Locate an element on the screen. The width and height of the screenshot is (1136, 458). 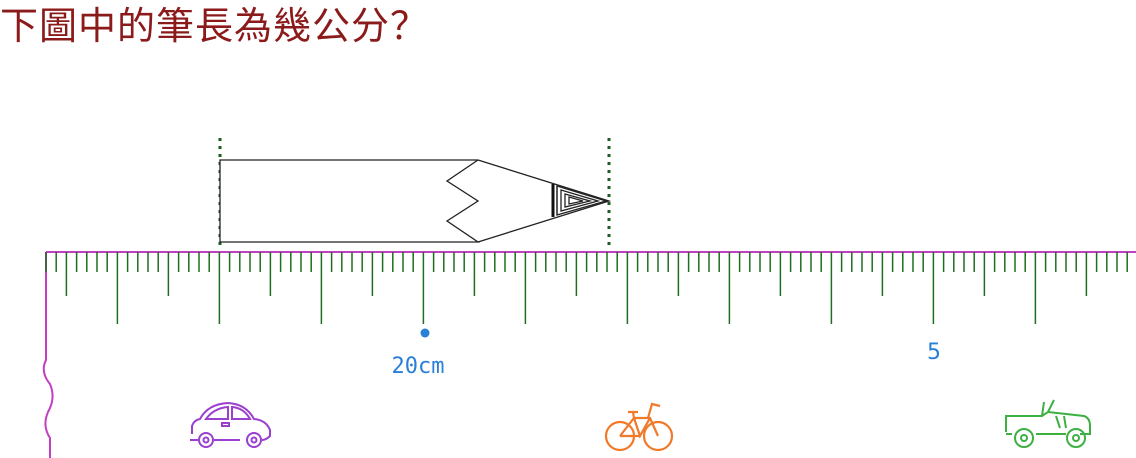
question-title: 下圖中的筆長為幾公分？ is located at coordinates (215, 26).